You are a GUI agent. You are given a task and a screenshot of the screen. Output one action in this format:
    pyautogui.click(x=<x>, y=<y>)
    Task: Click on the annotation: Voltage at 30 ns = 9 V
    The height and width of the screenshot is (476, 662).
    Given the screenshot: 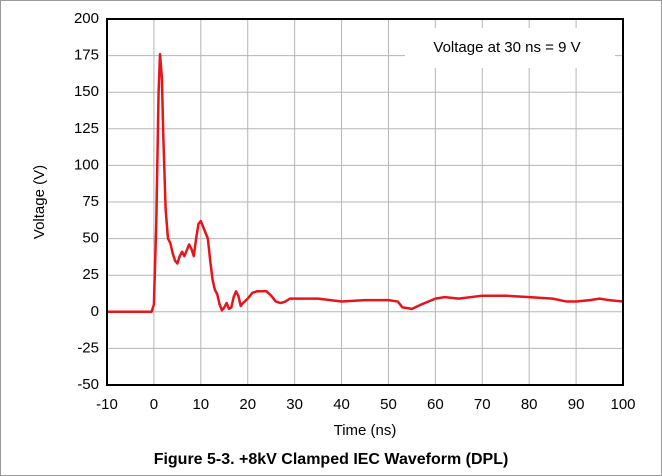 What is the action you would take?
    pyautogui.click(x=506, y=47)
    